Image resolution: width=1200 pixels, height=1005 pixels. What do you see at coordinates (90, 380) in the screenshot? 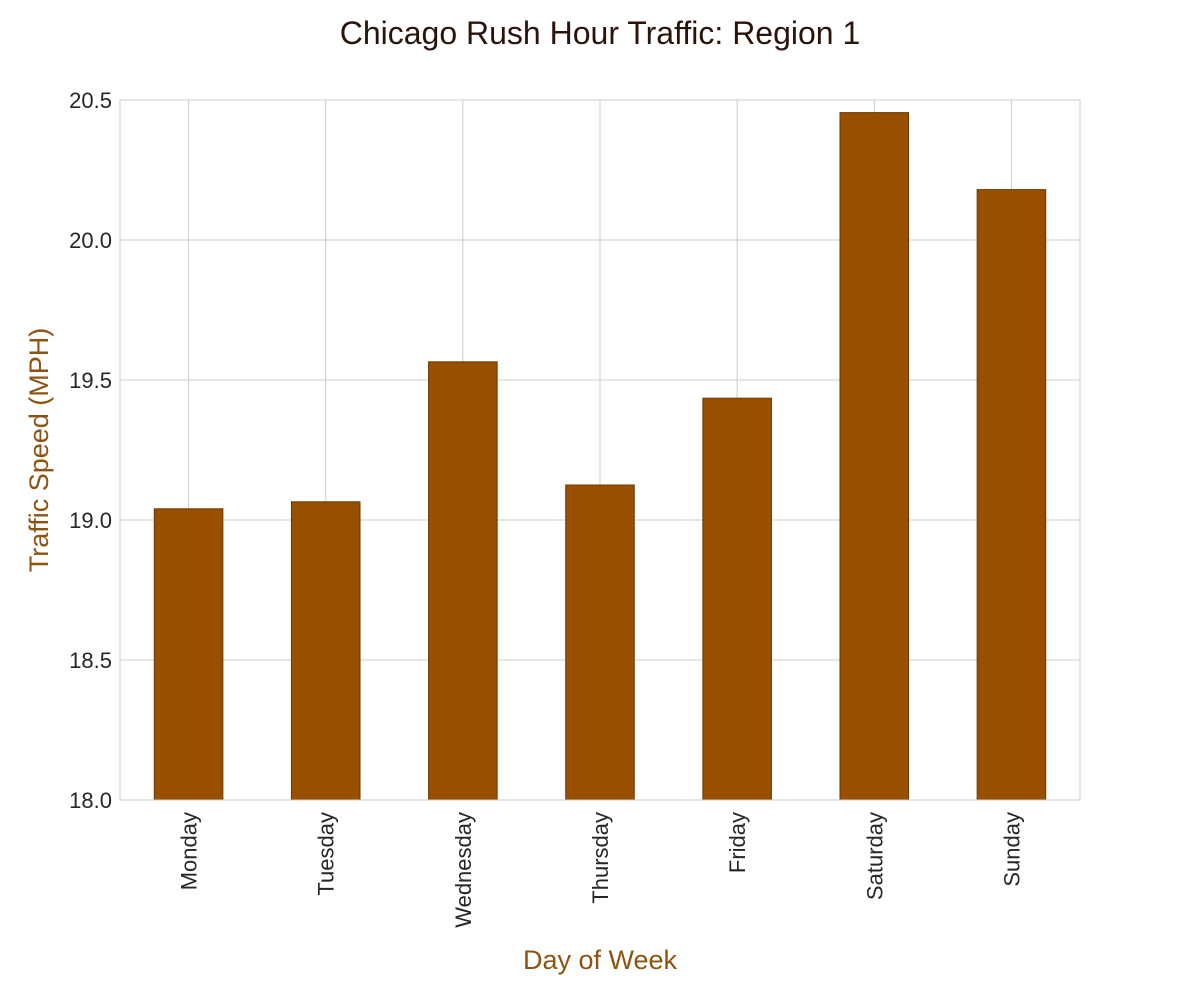
I see `y-tick-label: 19.5` at bounding box center [90, 380].